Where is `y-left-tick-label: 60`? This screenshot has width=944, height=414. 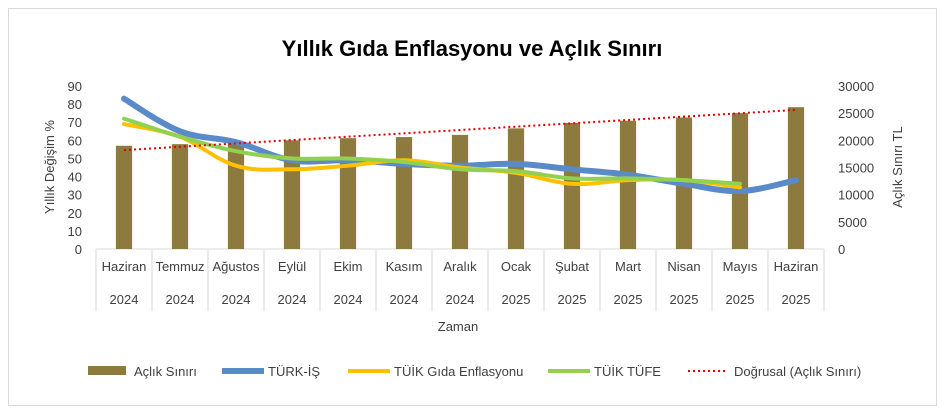
y-left-tick-label: 60 is located at coordinates (75, 140).